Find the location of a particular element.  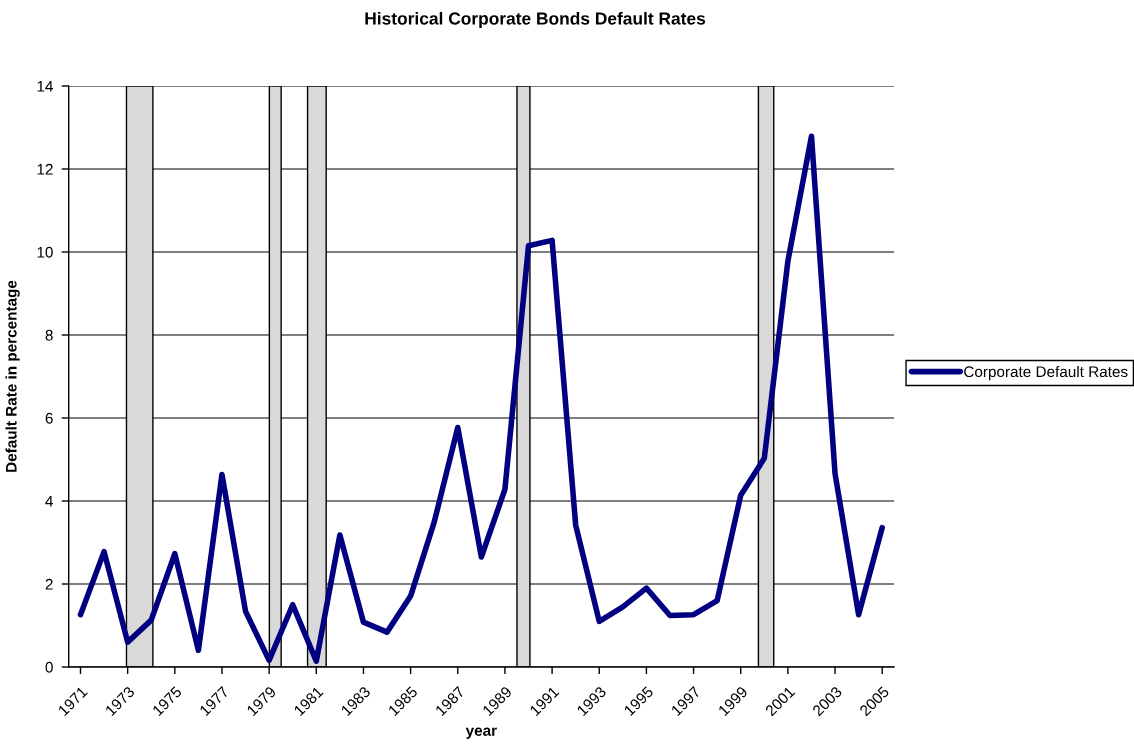

x-axis-title: year is located at coordinates (481, 733).